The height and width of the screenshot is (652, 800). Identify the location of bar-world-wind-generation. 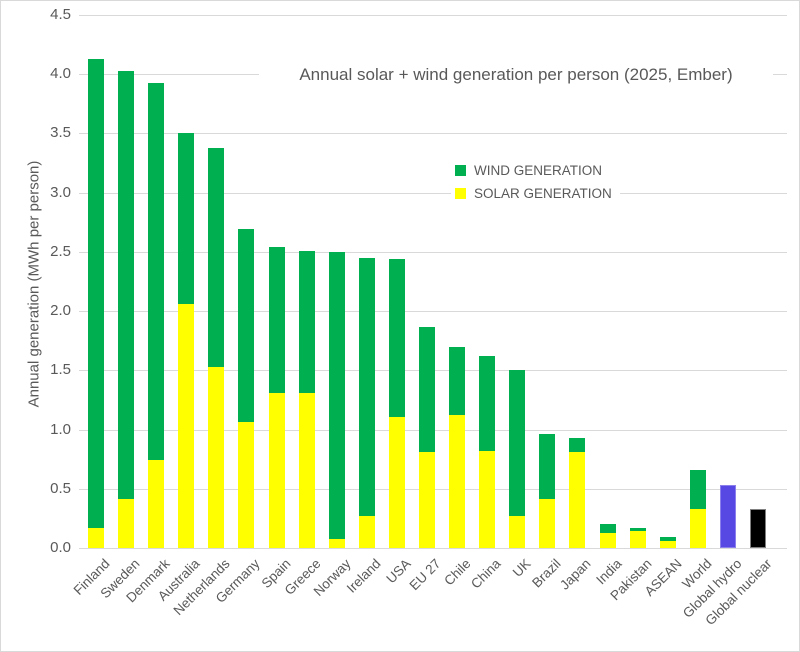
(697, 489).